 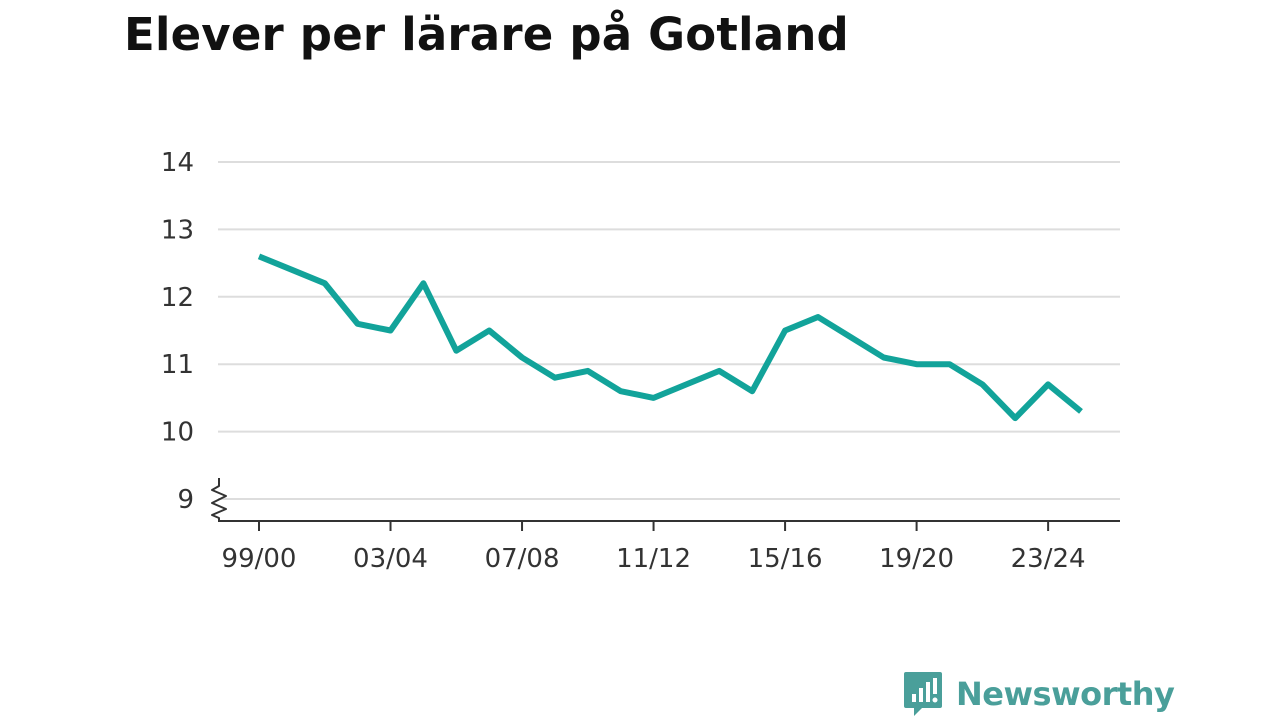 What do you see at coordinates (259, 559) in the screenshot?
I see `x-tick-label: 99/00` at bounding box center [259, 559].